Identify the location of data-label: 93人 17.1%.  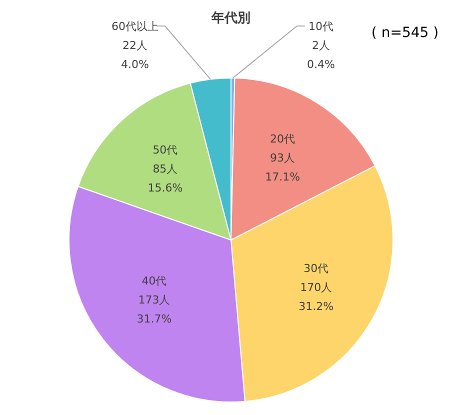
(282, 168).